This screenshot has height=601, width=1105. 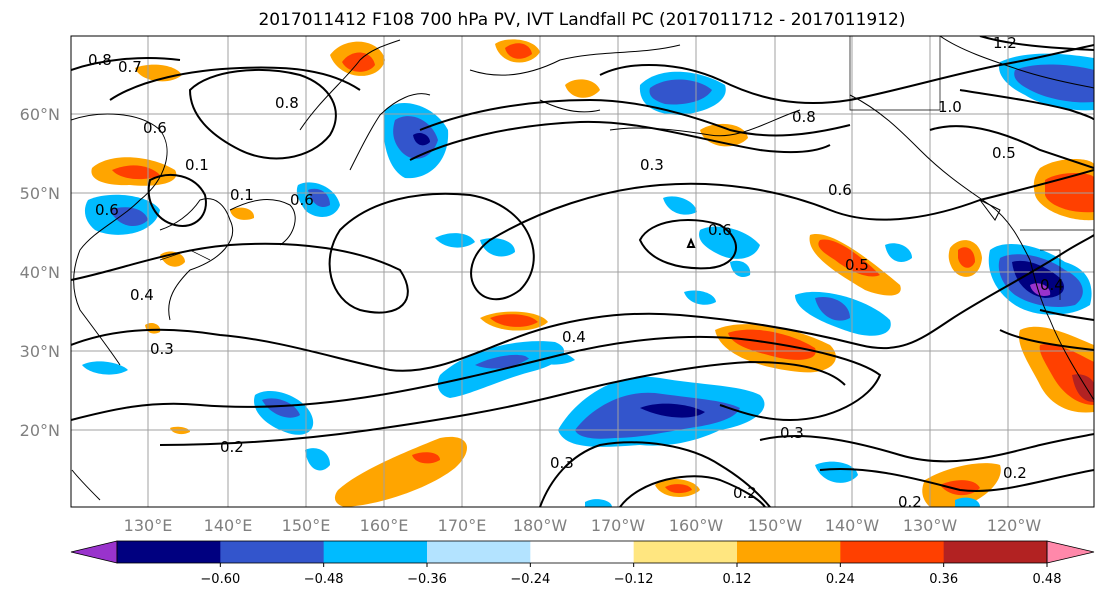 I want to click on colorbar-tick-label: 0.12, so click(x=737, y=579).